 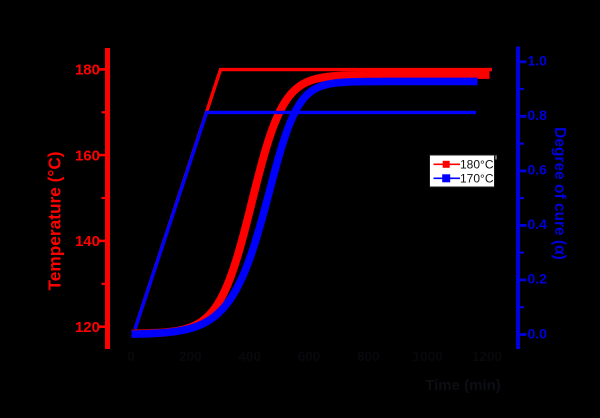 What do you see at coordinates (477, 164) in the screenshot?
I see `svg-text: 180°C` at bounding box center [477, 164].